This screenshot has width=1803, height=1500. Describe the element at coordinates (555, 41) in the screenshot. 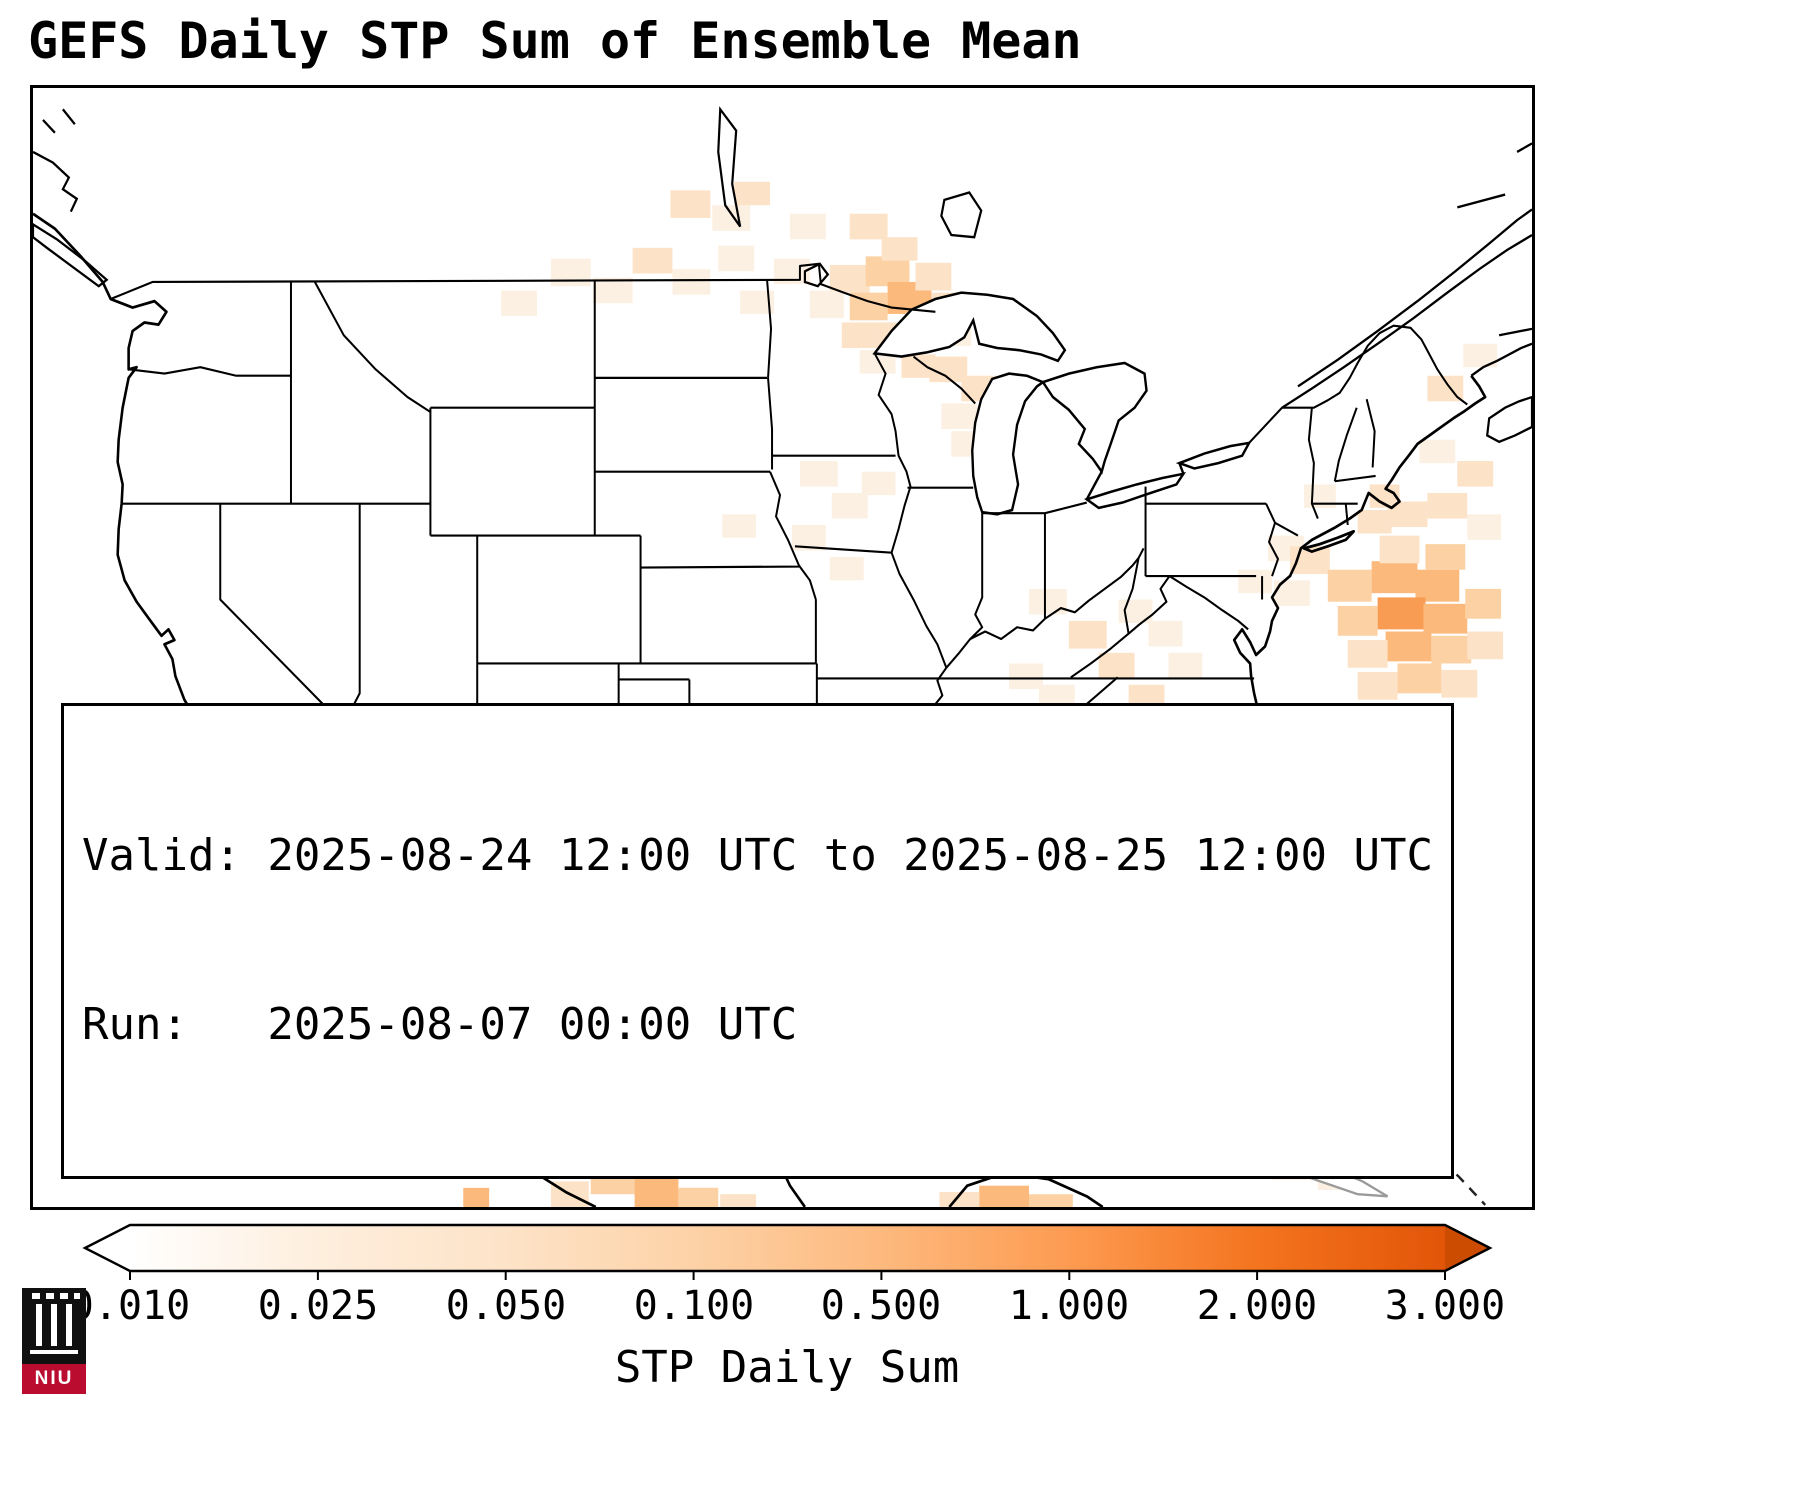

I see `figure-title: GEFS Daily STP Sum of Ensemble Mean` at that location.